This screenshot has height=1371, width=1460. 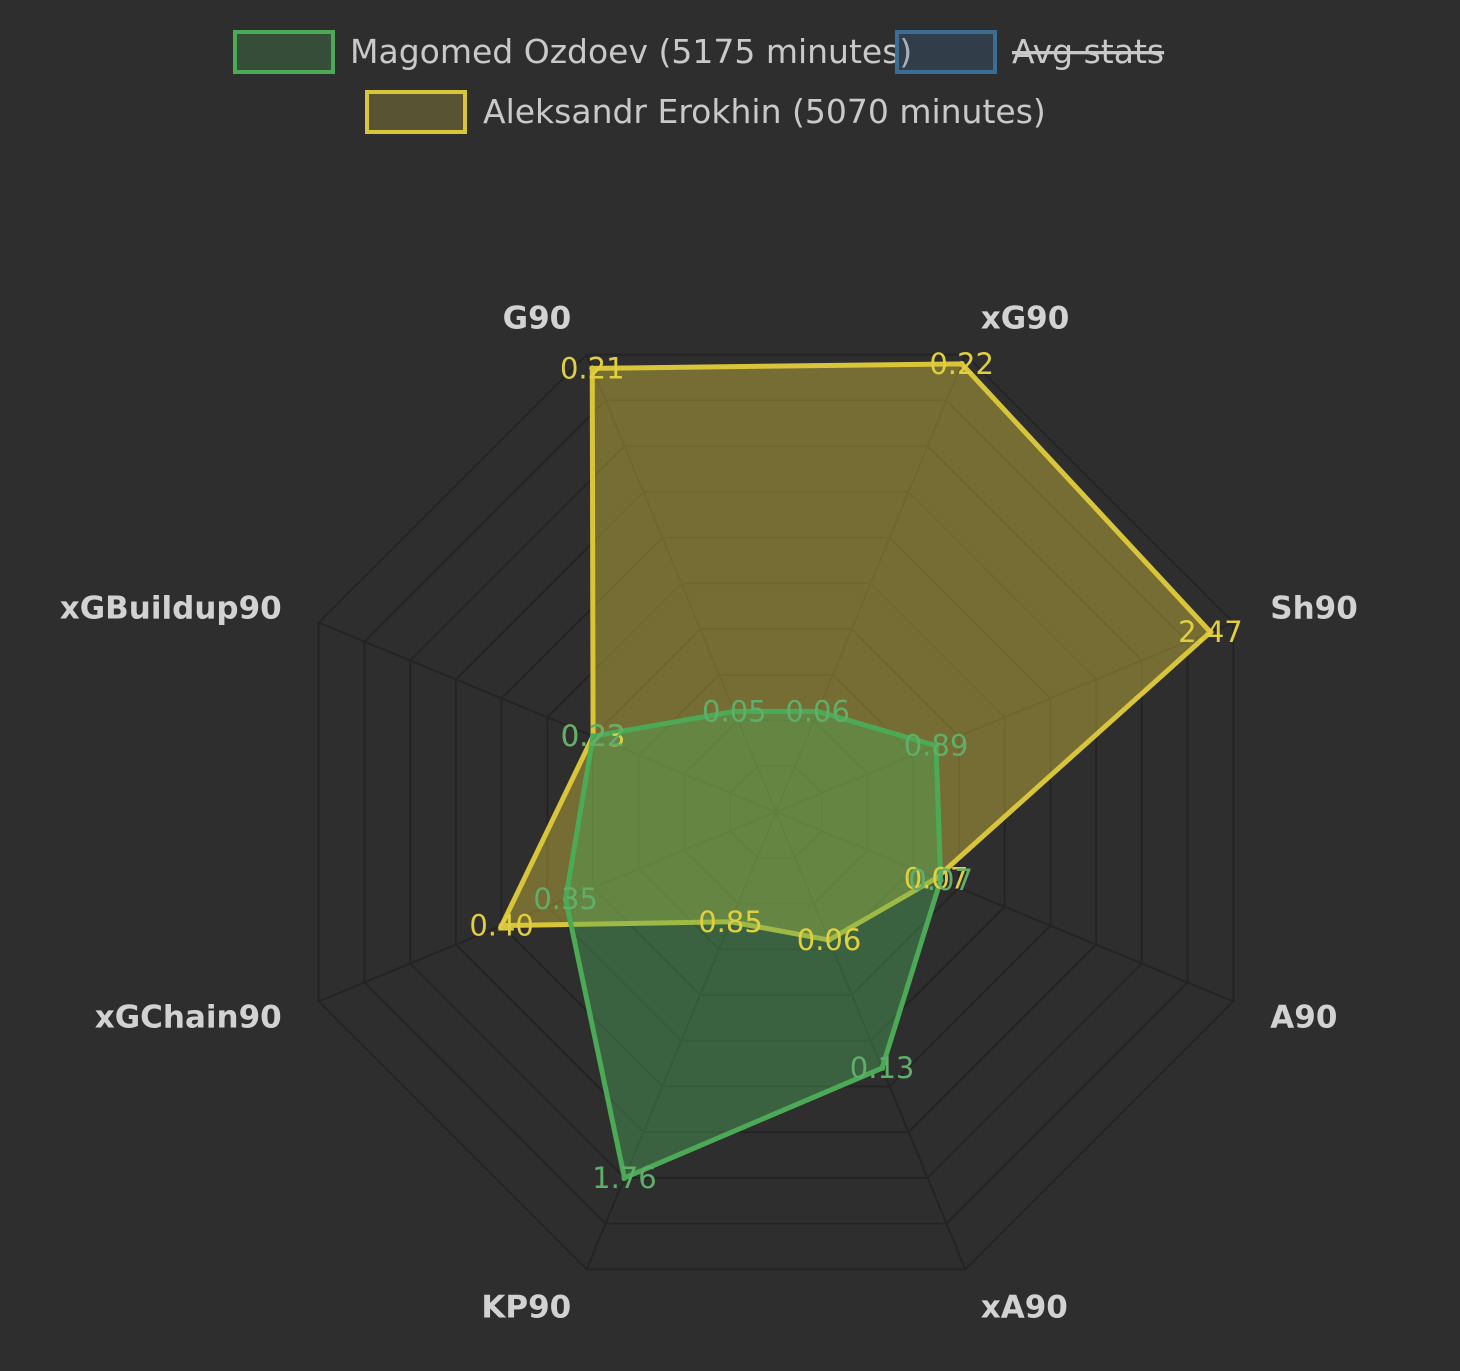 I want to click on value-label-yellow: 0.23, so click(x=593, y=736).